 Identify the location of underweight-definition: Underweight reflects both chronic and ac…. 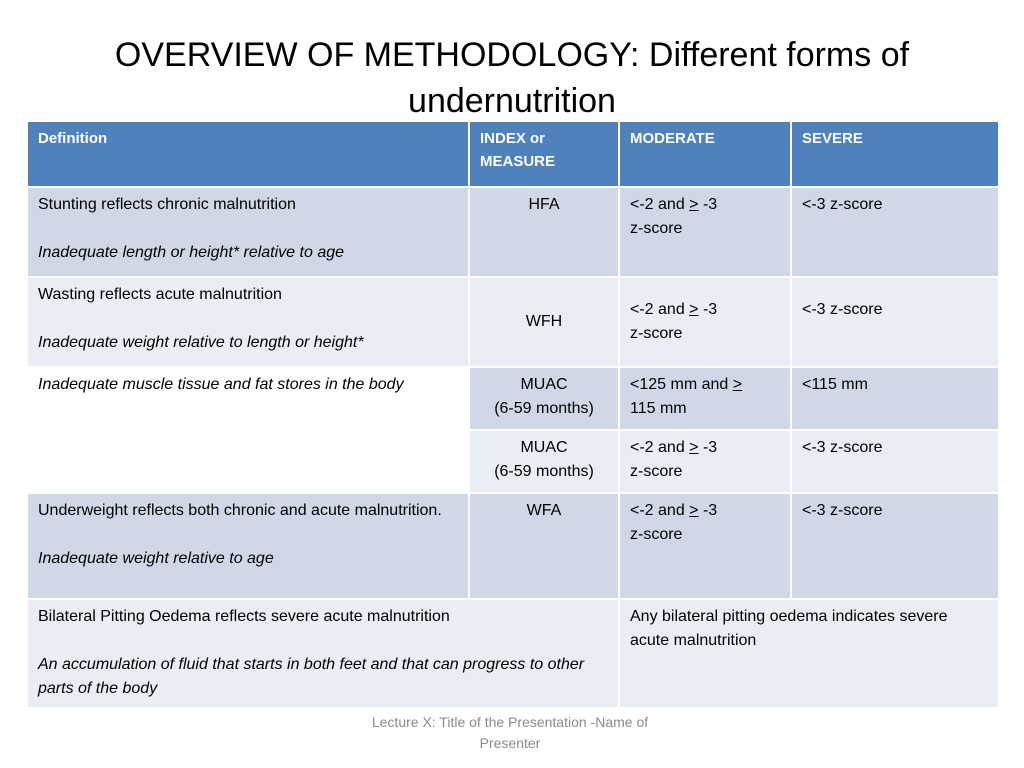
(240, 510).